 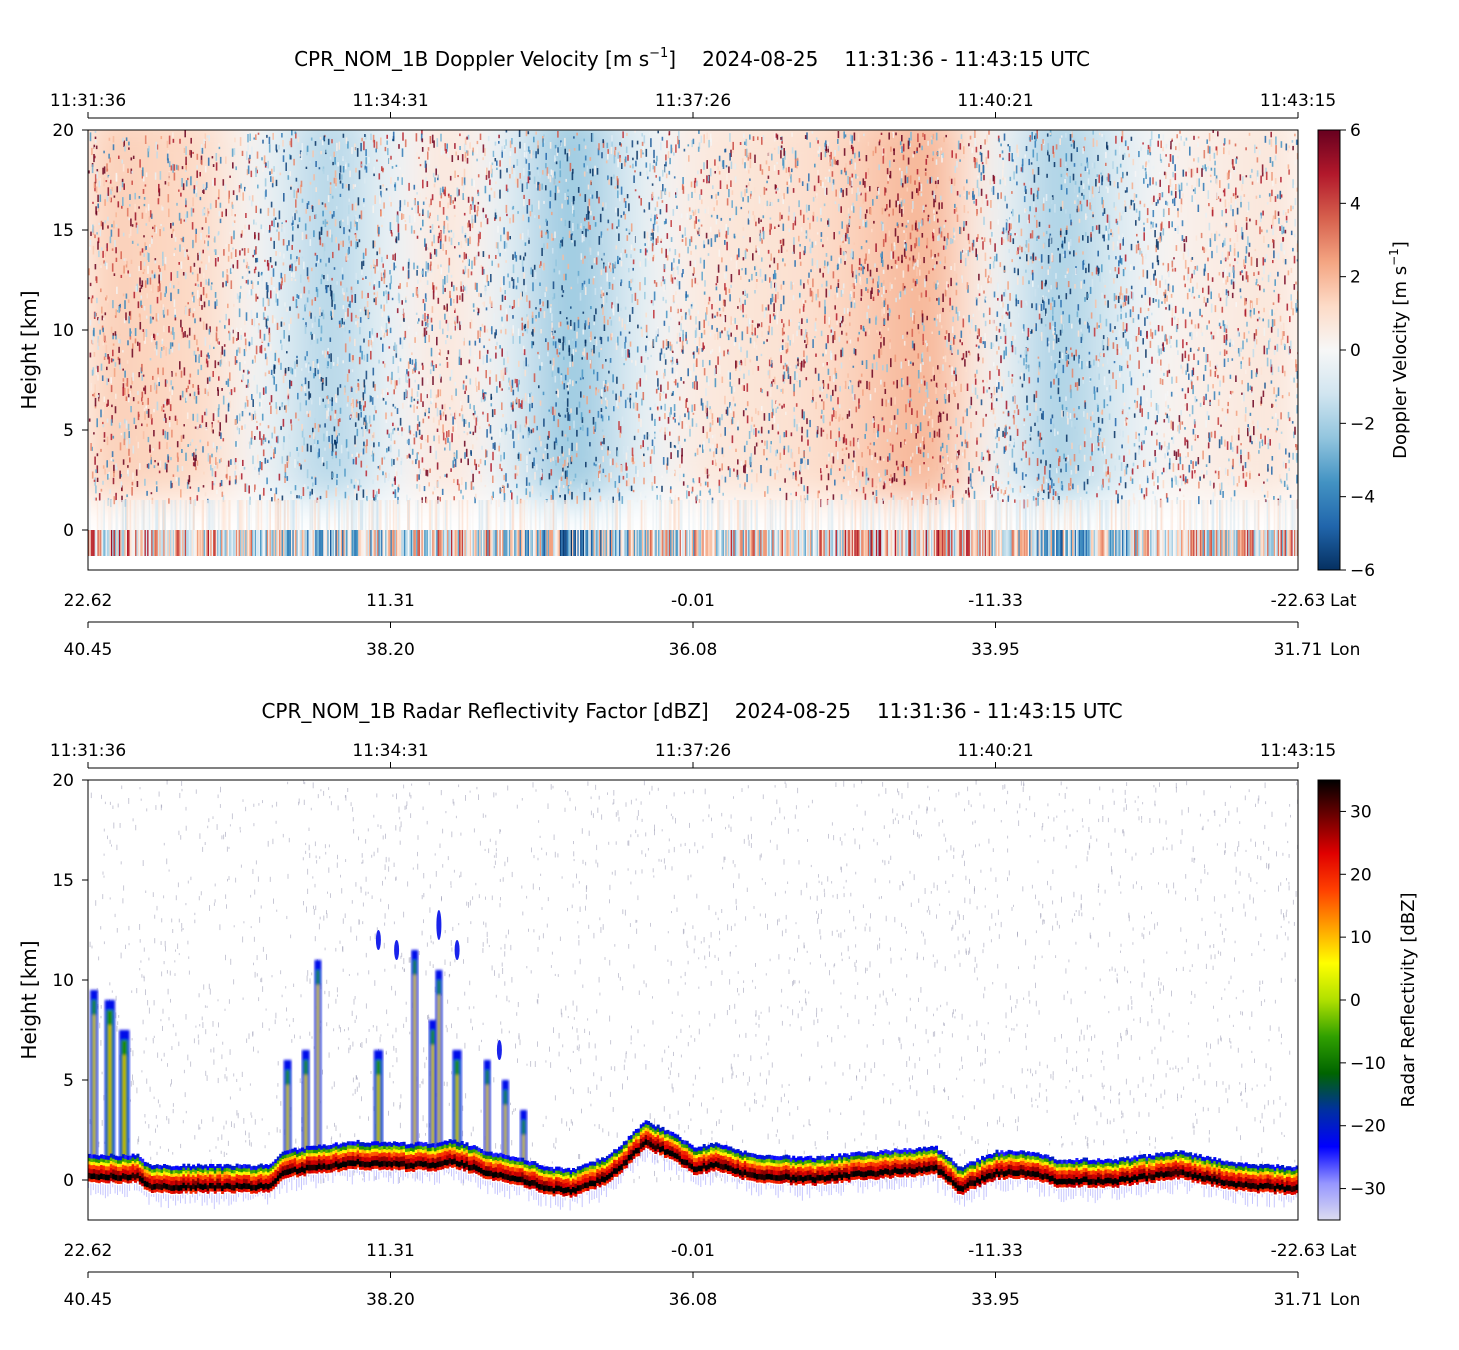 What do you see at coordinates (1298, 101) in the screenshot?
I see `time-tick-label: 11:43:15` at bounding box center [1298, 101].